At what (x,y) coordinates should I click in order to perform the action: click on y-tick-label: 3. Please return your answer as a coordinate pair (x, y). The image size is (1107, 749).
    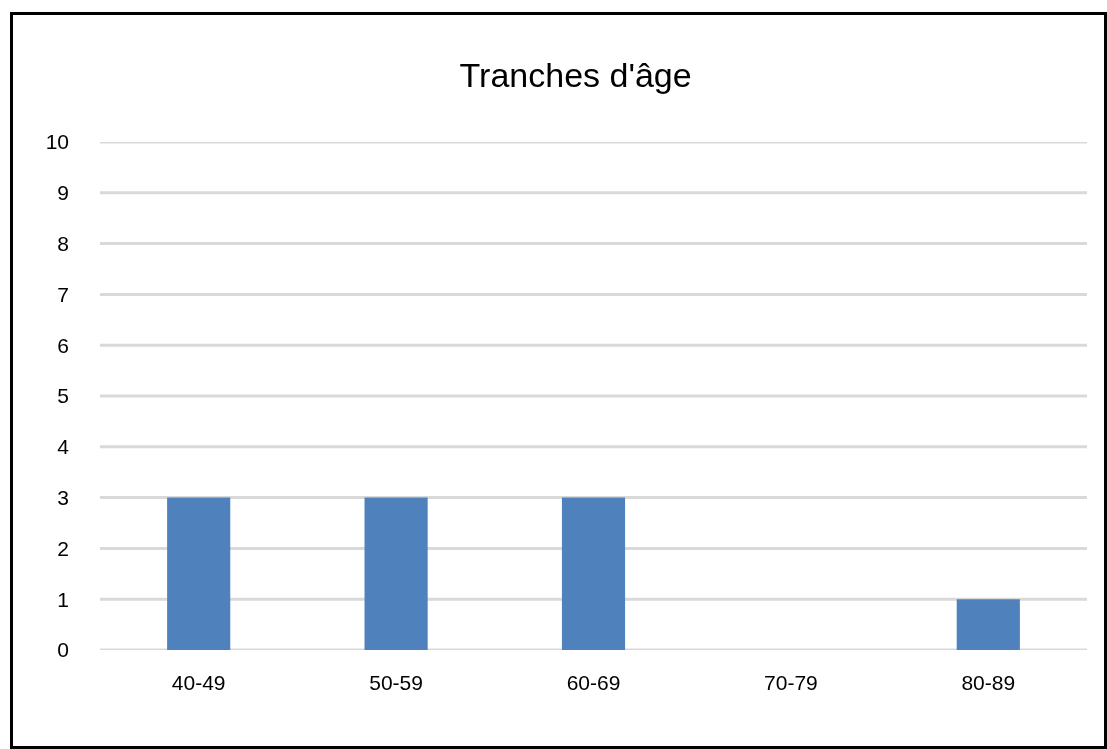
    Looking at the image, I should click on (63, 497).